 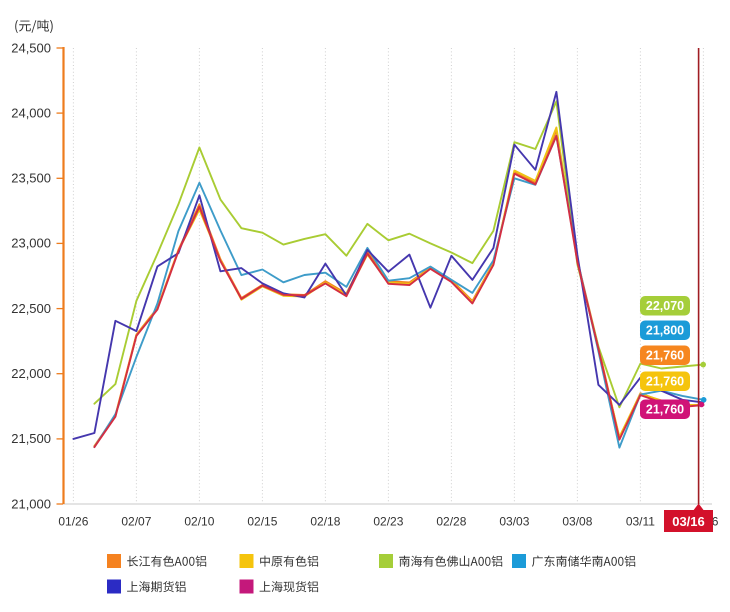 I want to click on svg-text: 03/11, so click(x=640, y=522).